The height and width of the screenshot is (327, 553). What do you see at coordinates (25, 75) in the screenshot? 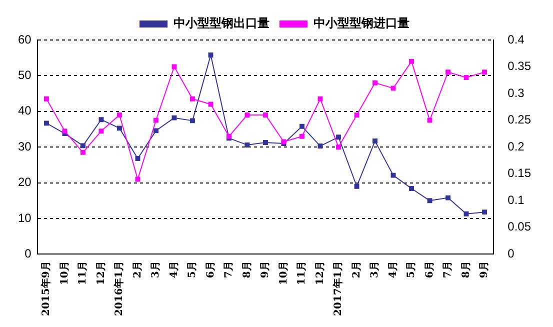
I see `y-tick-label: 50` at bounding box center [25, 75].